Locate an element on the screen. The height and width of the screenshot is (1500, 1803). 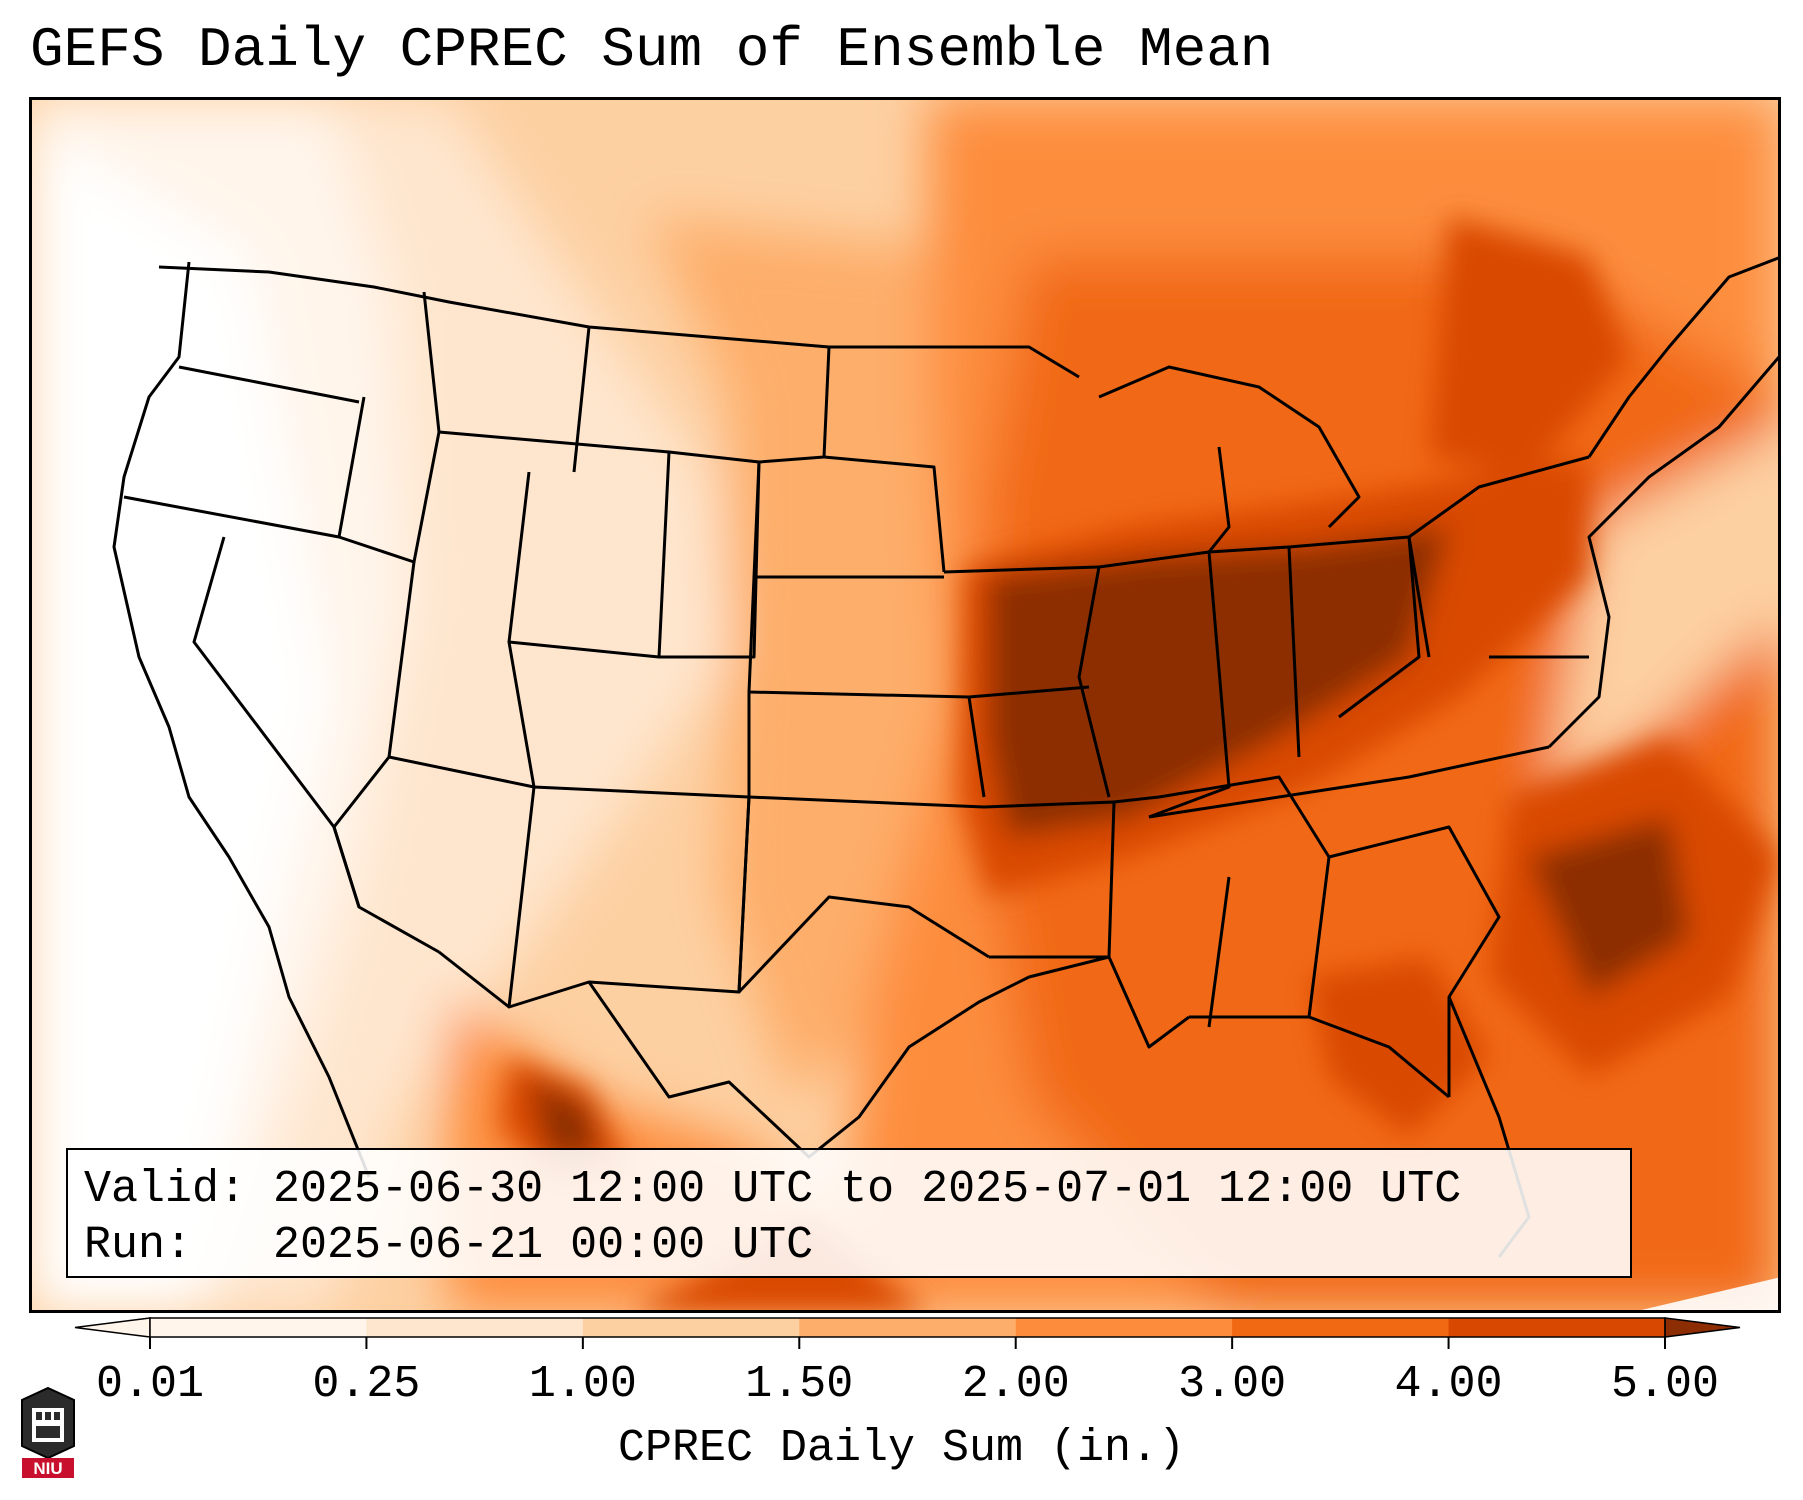
colorbar-tick-label: 1.00 is located at coordinates (582, 1384).